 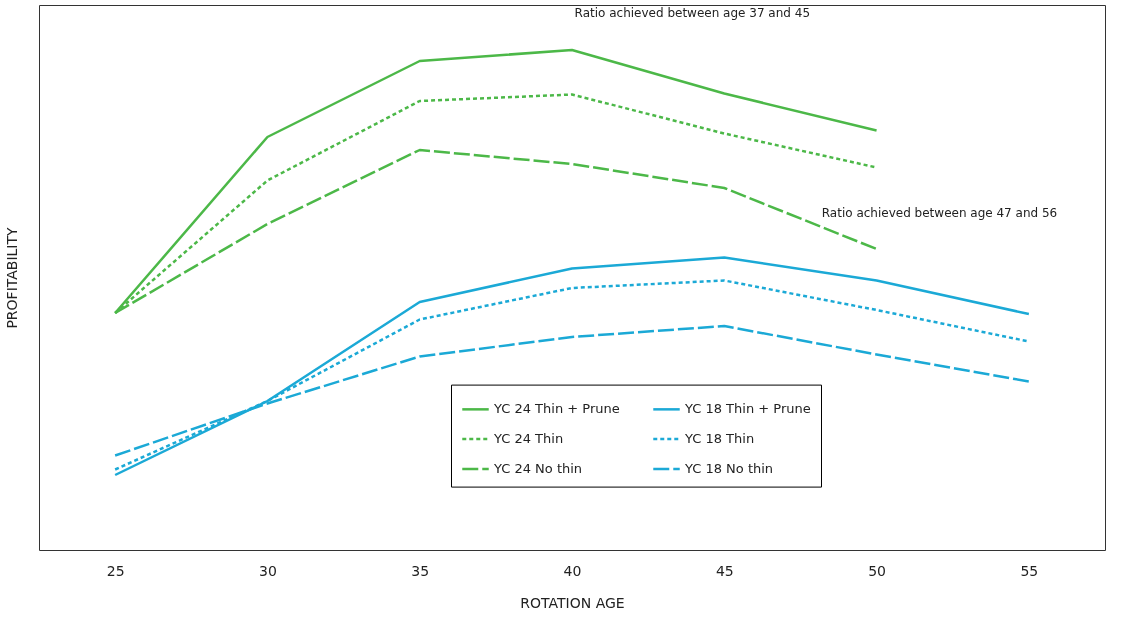 I want to click on legend-label: YC 24 Thin + Prune, so click(x=556, y=409).